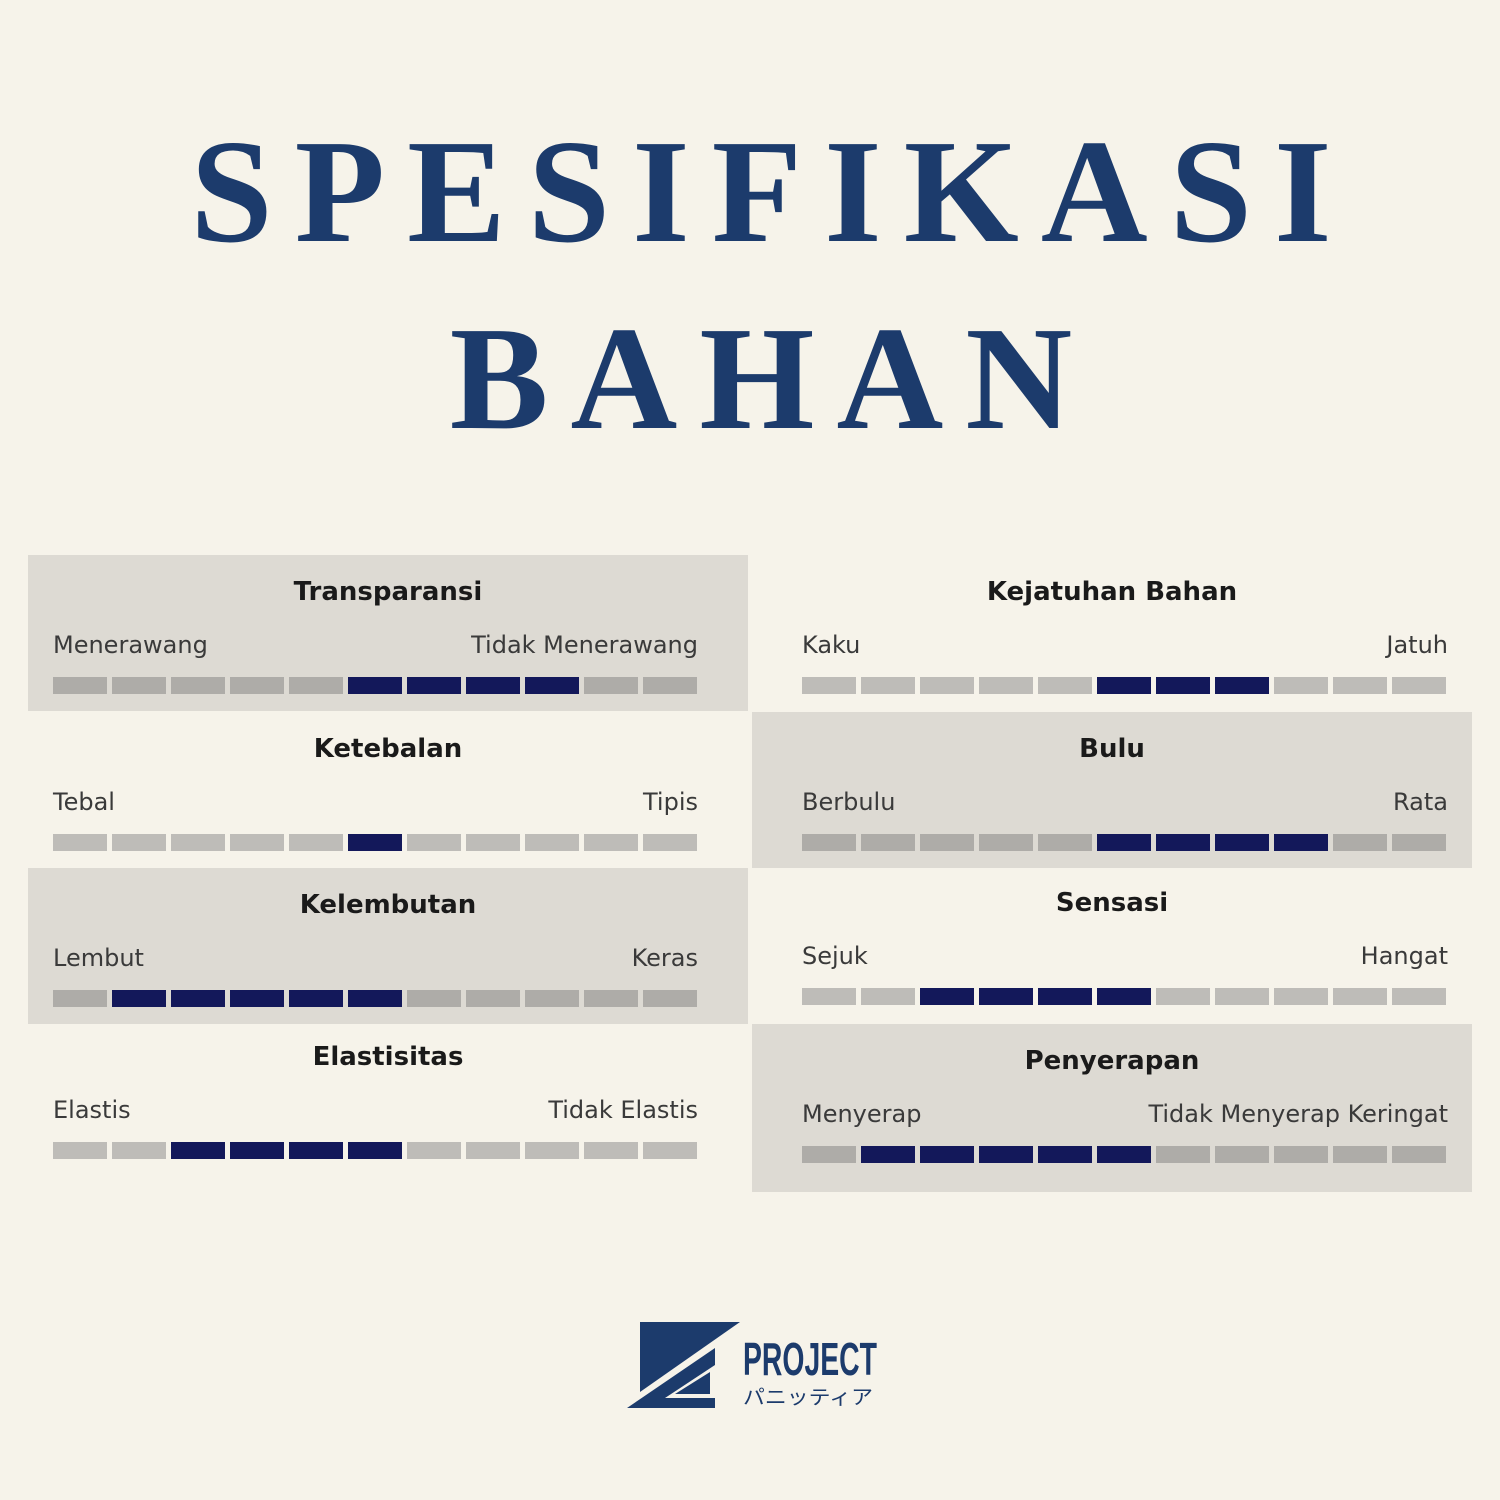 This screenshot has width=1500, height=1500. What do you see at coordinates (1112, 633) in the screenshot?
I see `spec-kejatuhan-bahan: Kejatuhan Bahan Kaku Jatuh` at bounding box center [1112, 633].